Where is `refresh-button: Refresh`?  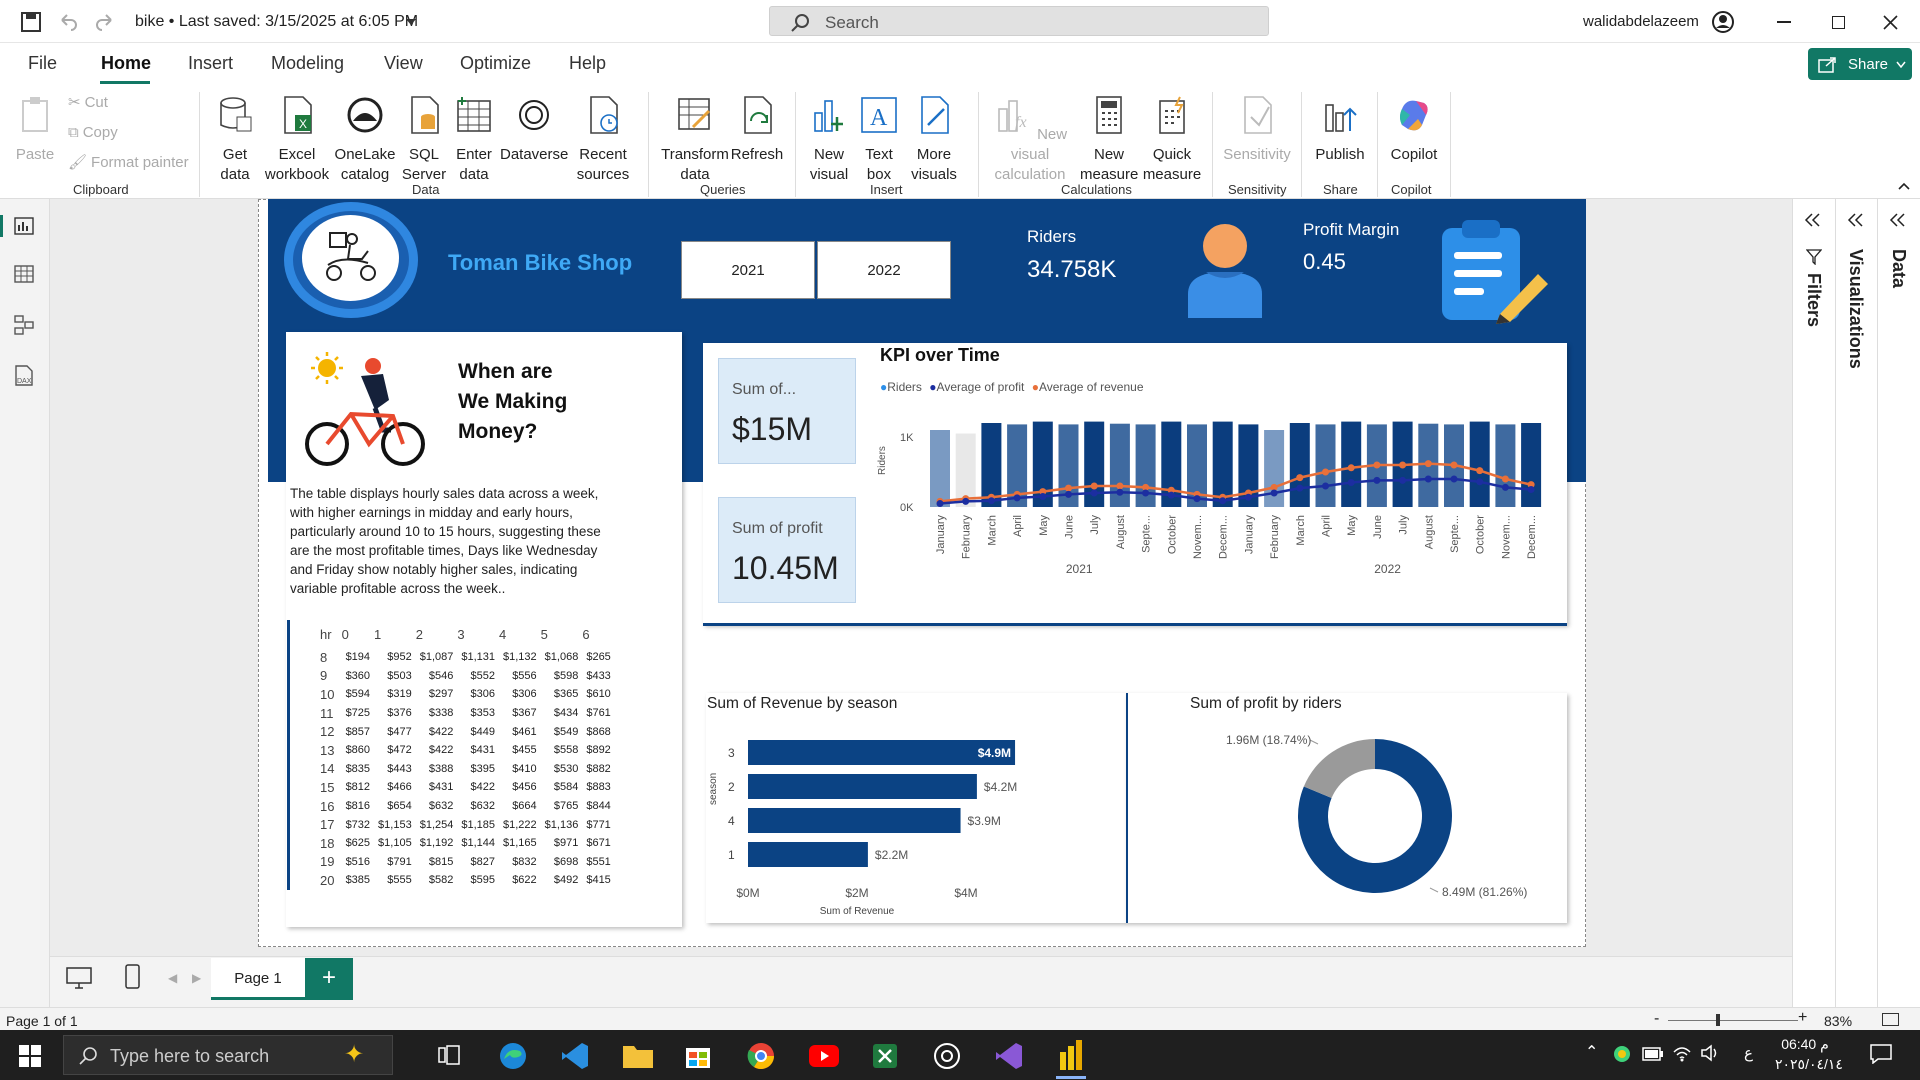
refresh-button: Refresh is located at coordinates (757, 130).